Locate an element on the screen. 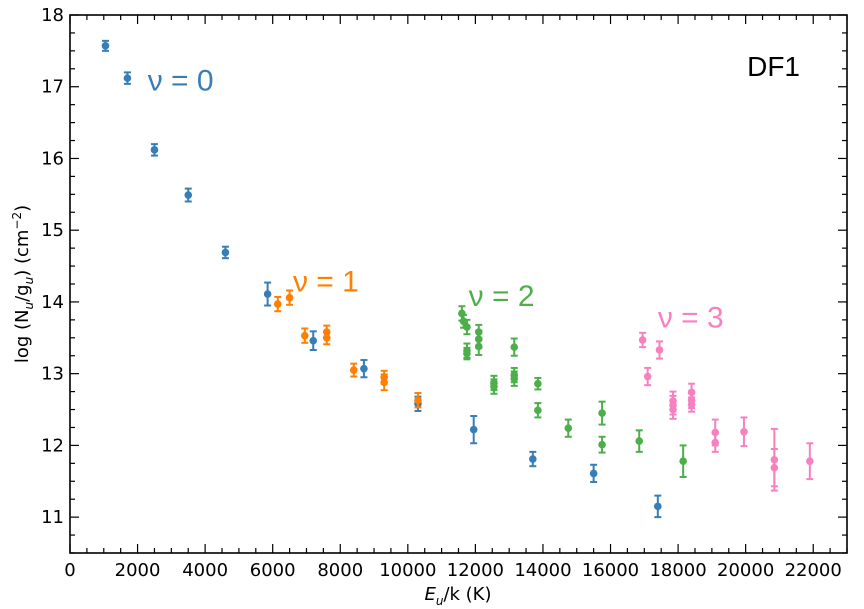  x-axis-label: Eu/k (K) is located at coordinates (457, 596).